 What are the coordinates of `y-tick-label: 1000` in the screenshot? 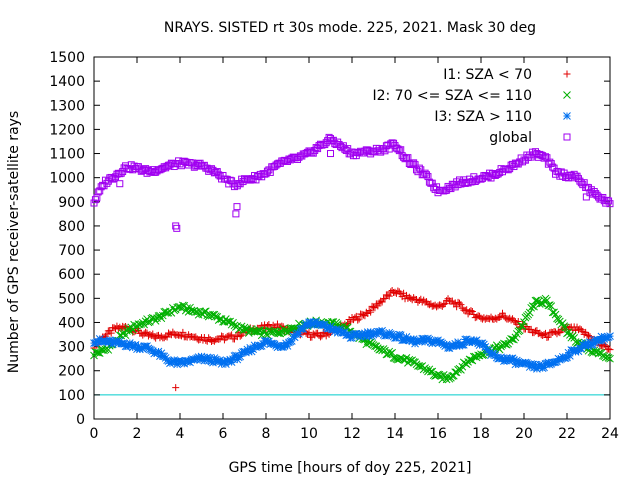 It's located at (67, 179).